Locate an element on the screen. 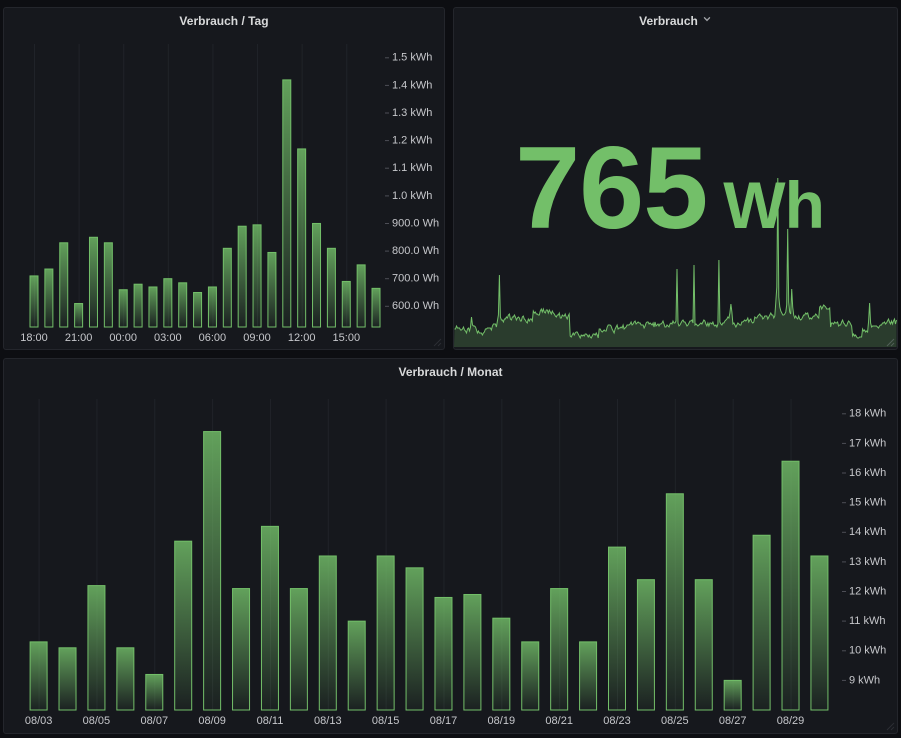 Image resolution: width=901 pixels, height=738 pixels. panel-title-text: Verbrauch is located at coordinates (668, 21).